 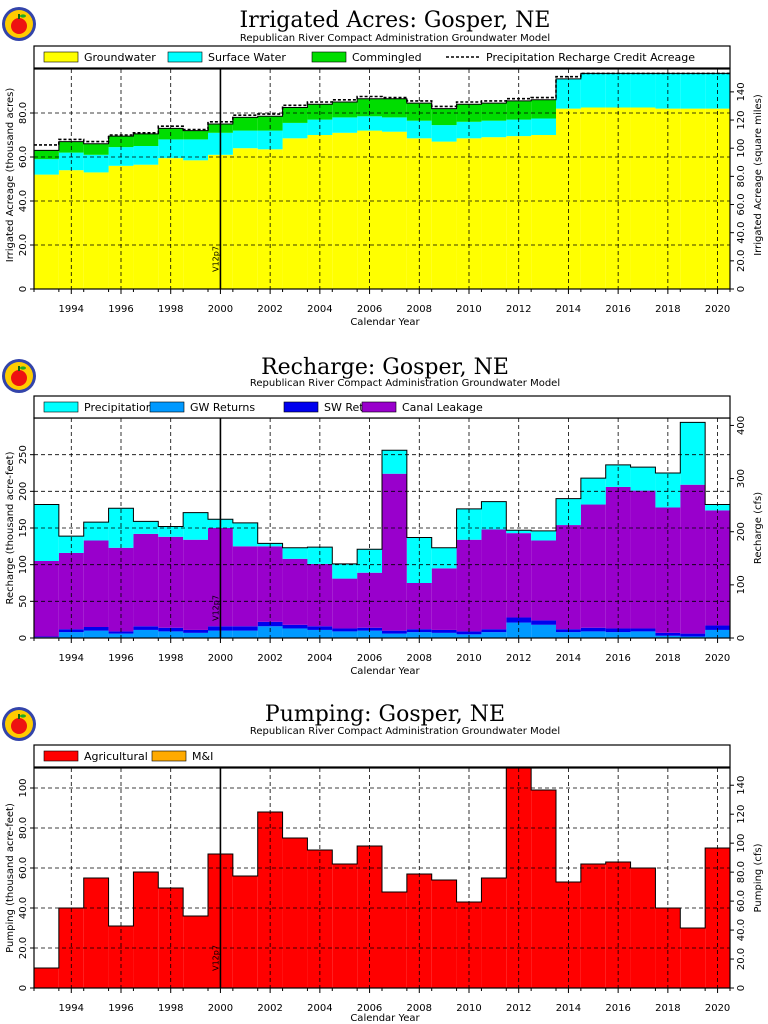 What do you see at coordinates (693, 635) in the screenshot?
I see `bar-sw-returns-2019` at bounding box center [693, 635].